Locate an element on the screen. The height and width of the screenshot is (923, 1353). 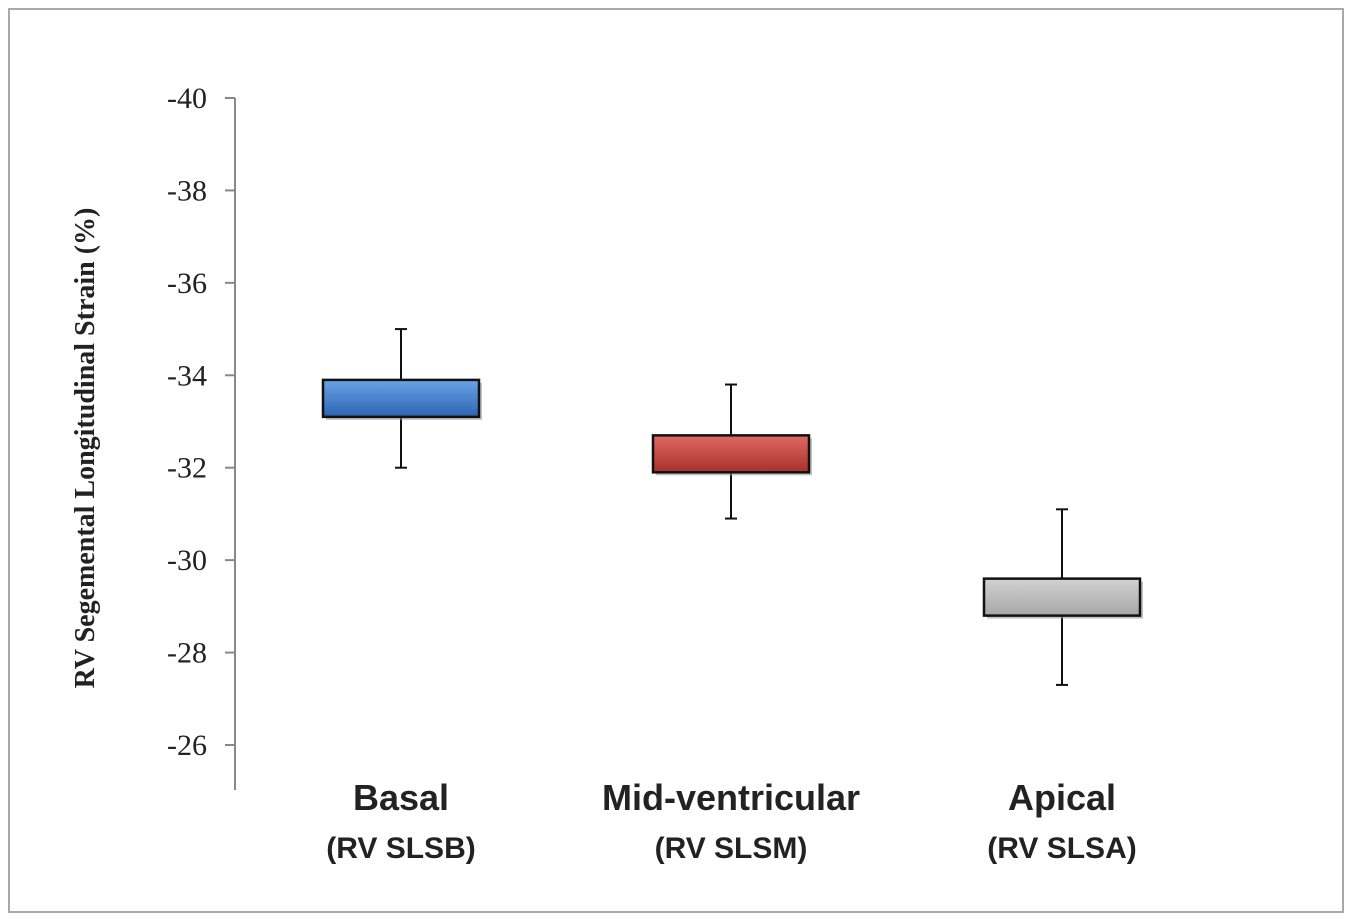
y-tick-label: -40 is located at coordinates (187, 98).